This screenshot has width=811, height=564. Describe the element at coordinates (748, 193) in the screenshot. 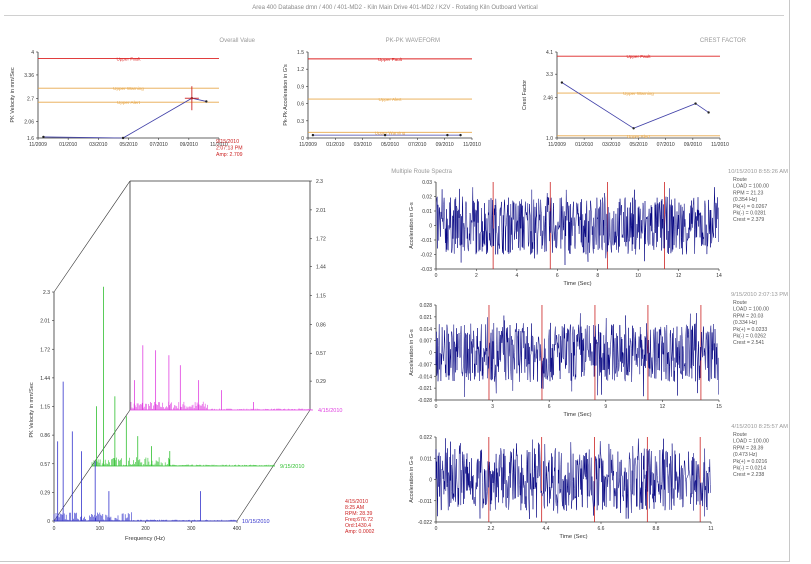

I see `waveform-info-line: RPM = 21.23` at that location.